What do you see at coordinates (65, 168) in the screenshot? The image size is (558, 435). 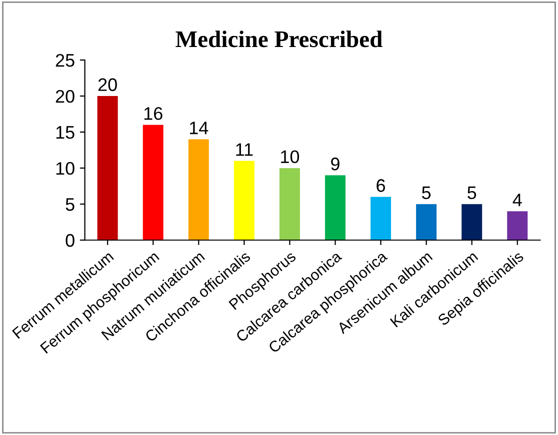 I see `y-tick-label: 10` at bounding box center [65, 168].